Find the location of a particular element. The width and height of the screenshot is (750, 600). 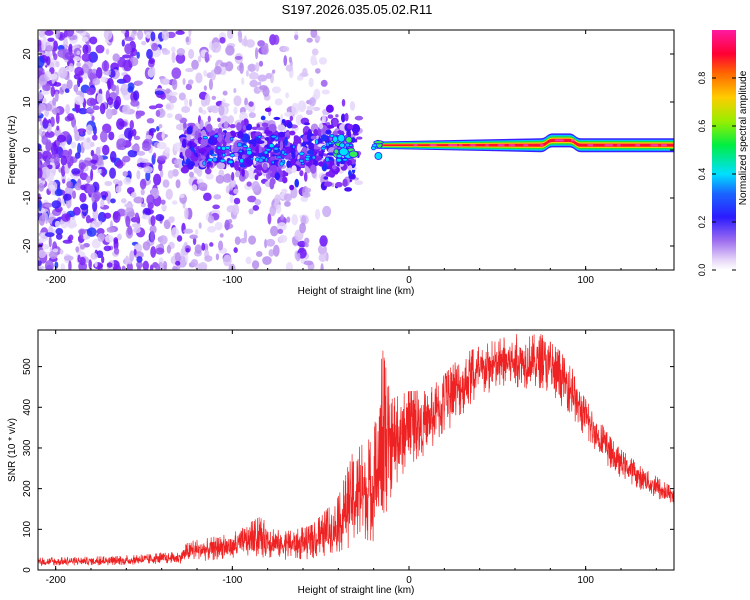

y-tick-label: 20 is located at coordinates (27, 54).